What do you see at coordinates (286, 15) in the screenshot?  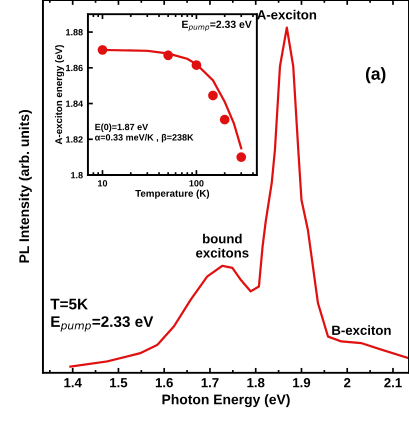 I see `annotation: A-exciton` at bounding box center [286, 15].